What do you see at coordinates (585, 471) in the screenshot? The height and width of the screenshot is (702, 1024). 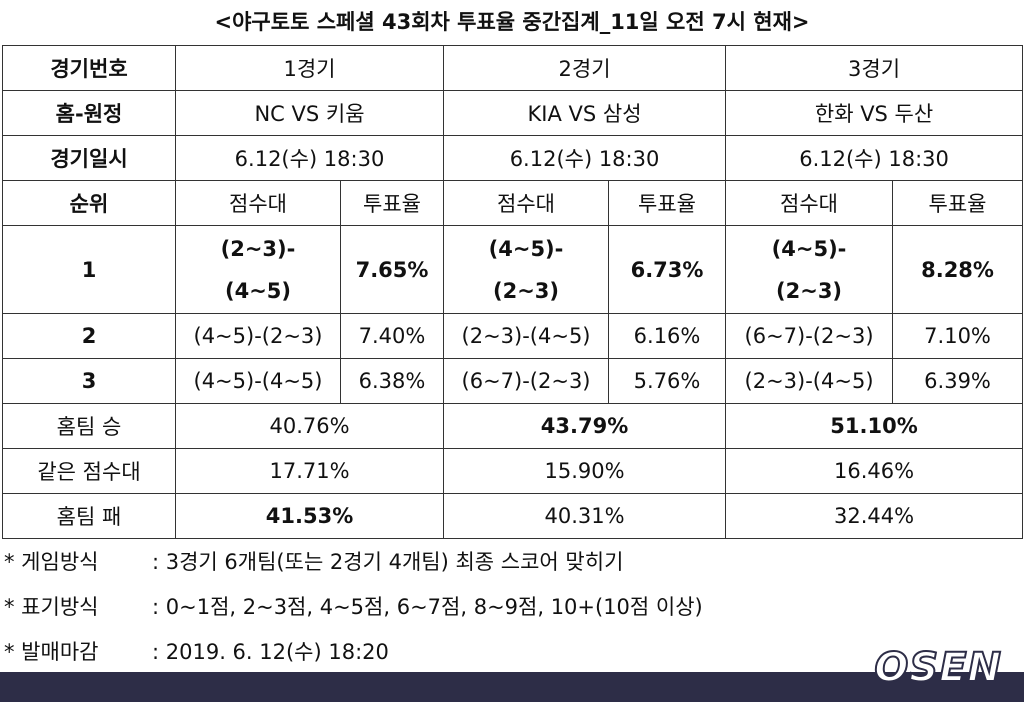 I see `cell: 15.90%` at bounding box center [585, 471].